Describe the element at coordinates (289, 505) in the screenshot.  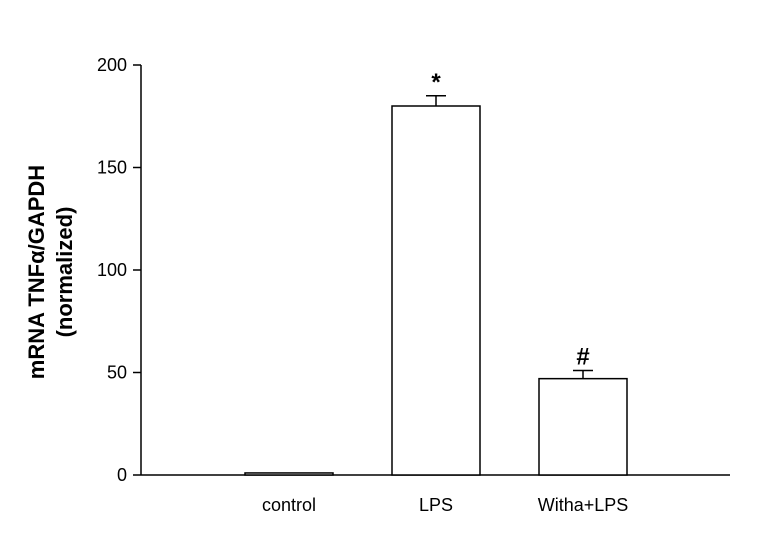
I see `x-tick-label: control` at that location.